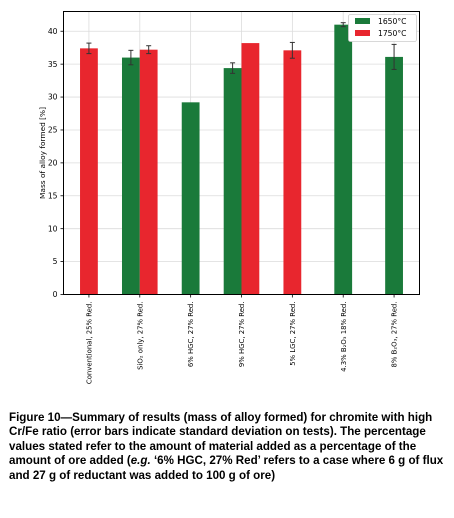 The height and width of the screenshot is (518, 454). What do you see at coordinates (53, 31) in the screenshot?
I see `y-tick-label: 40` at bounding box center [53, 31].